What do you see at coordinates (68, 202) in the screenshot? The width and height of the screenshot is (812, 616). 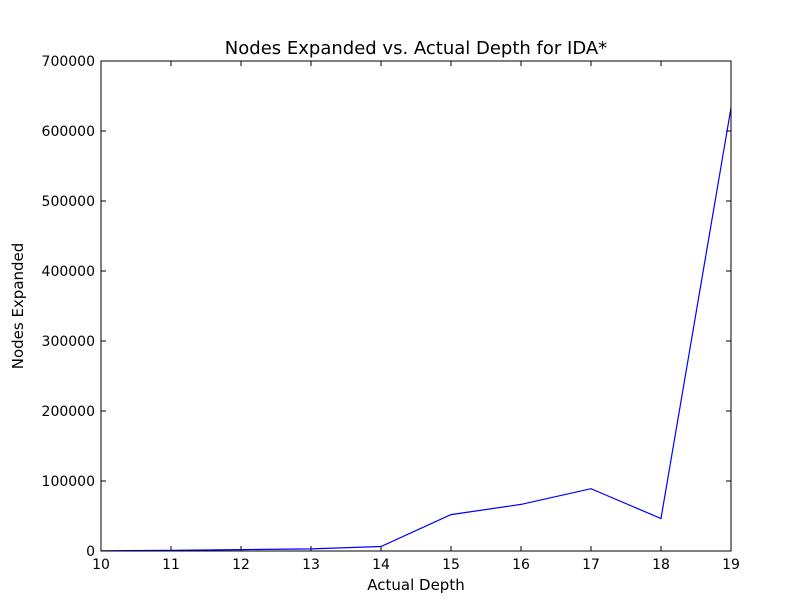 I see `y-tick-label: 500000` at bounding box center [68, 202].